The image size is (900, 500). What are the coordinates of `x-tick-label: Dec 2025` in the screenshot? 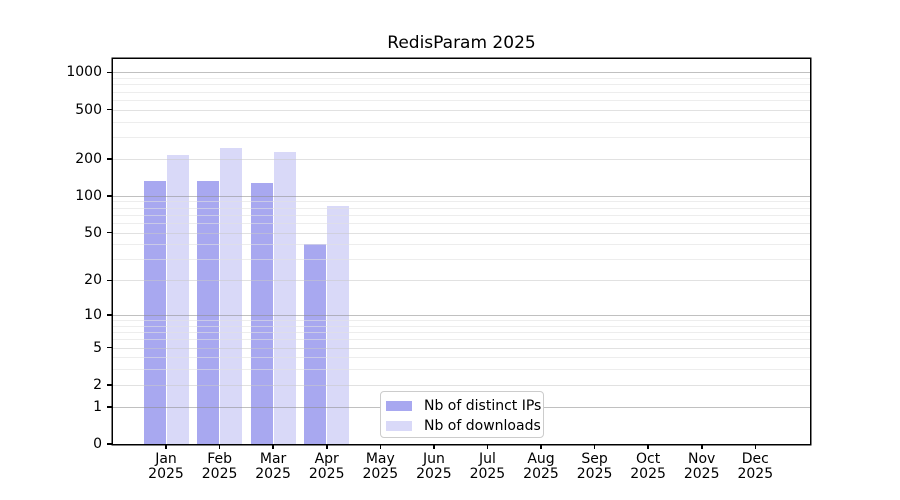 It's located at (755, 467).